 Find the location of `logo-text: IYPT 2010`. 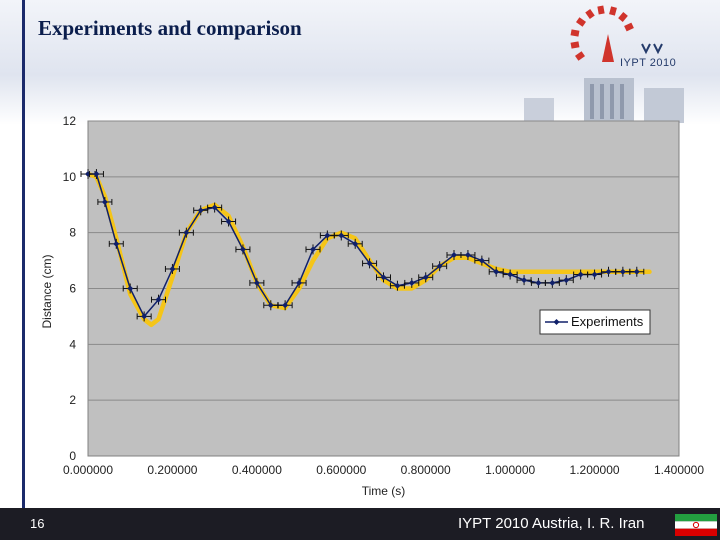

logo-text: IYPT 2010 is located at coordinates (648, 63).